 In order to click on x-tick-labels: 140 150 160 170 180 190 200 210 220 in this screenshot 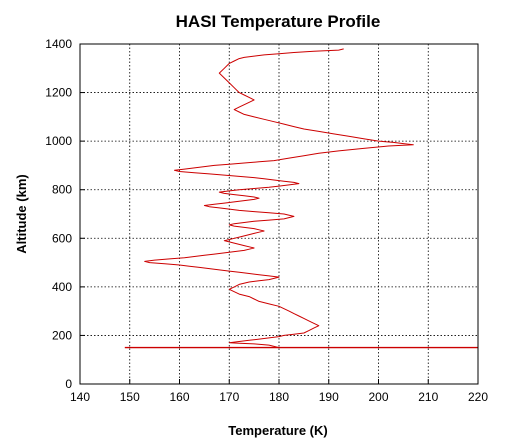, I will do `click(279, 397)`.